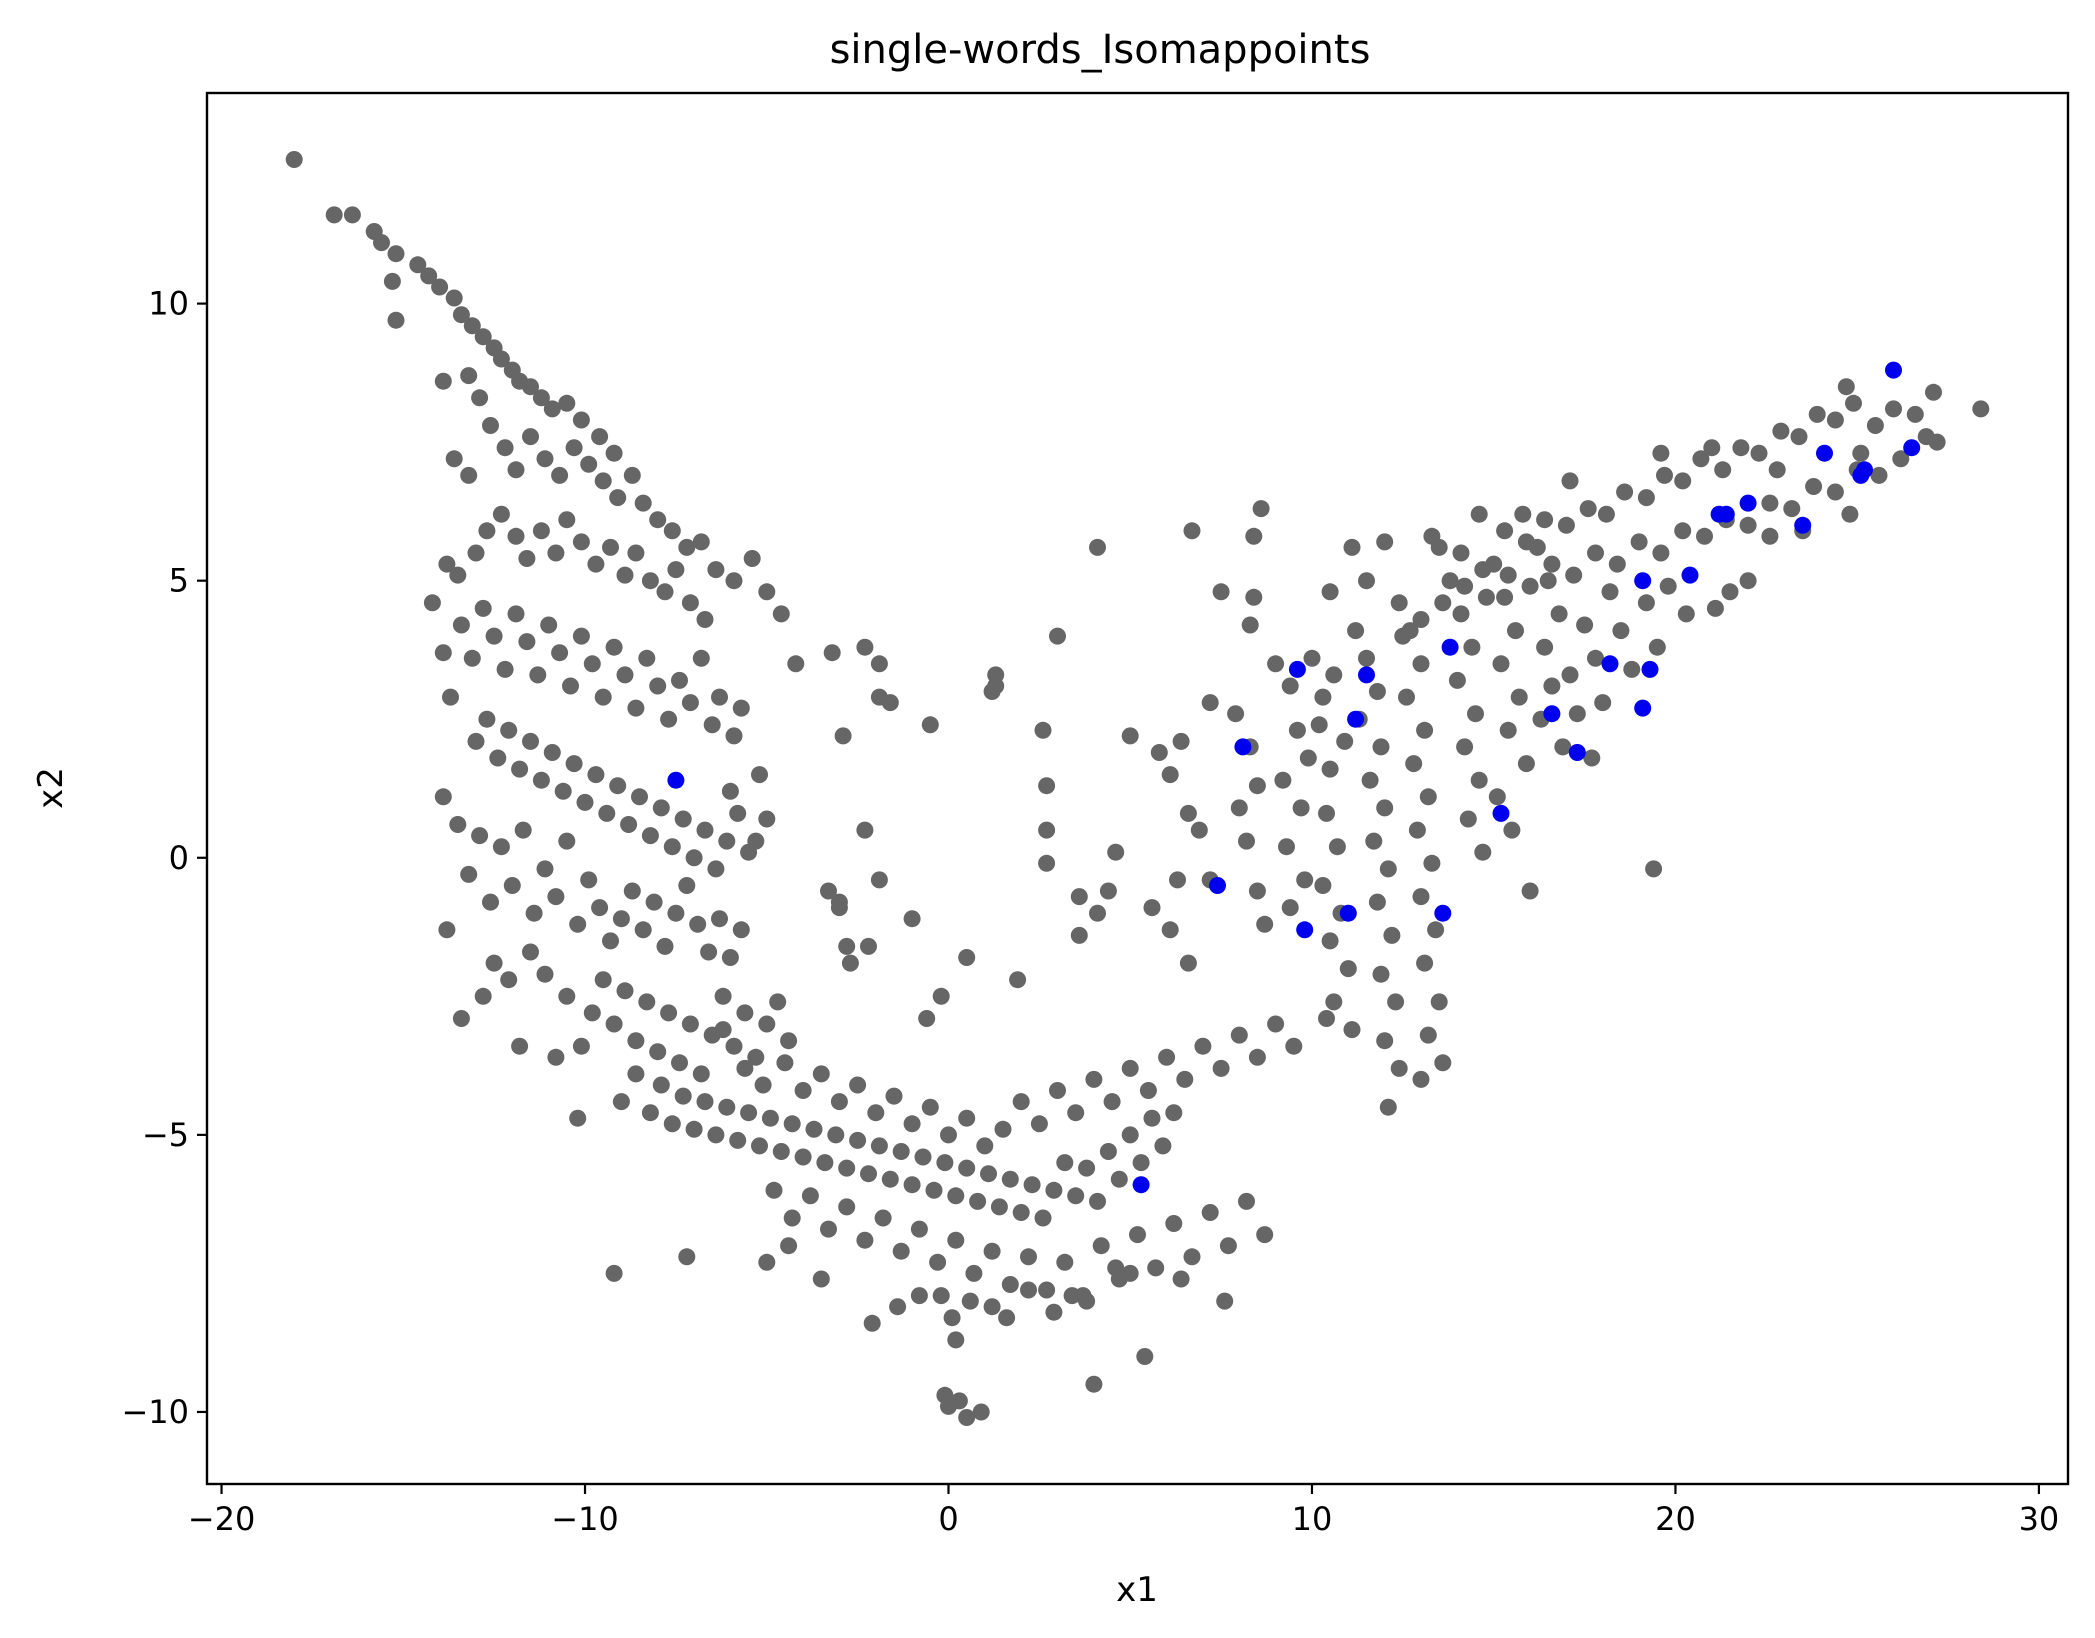 The height and width of the screenshot is (1638, 2095). Describe the element at coordinates (168, 304) in the screenshot. I see `y-tick-label-4: 10` at that location.